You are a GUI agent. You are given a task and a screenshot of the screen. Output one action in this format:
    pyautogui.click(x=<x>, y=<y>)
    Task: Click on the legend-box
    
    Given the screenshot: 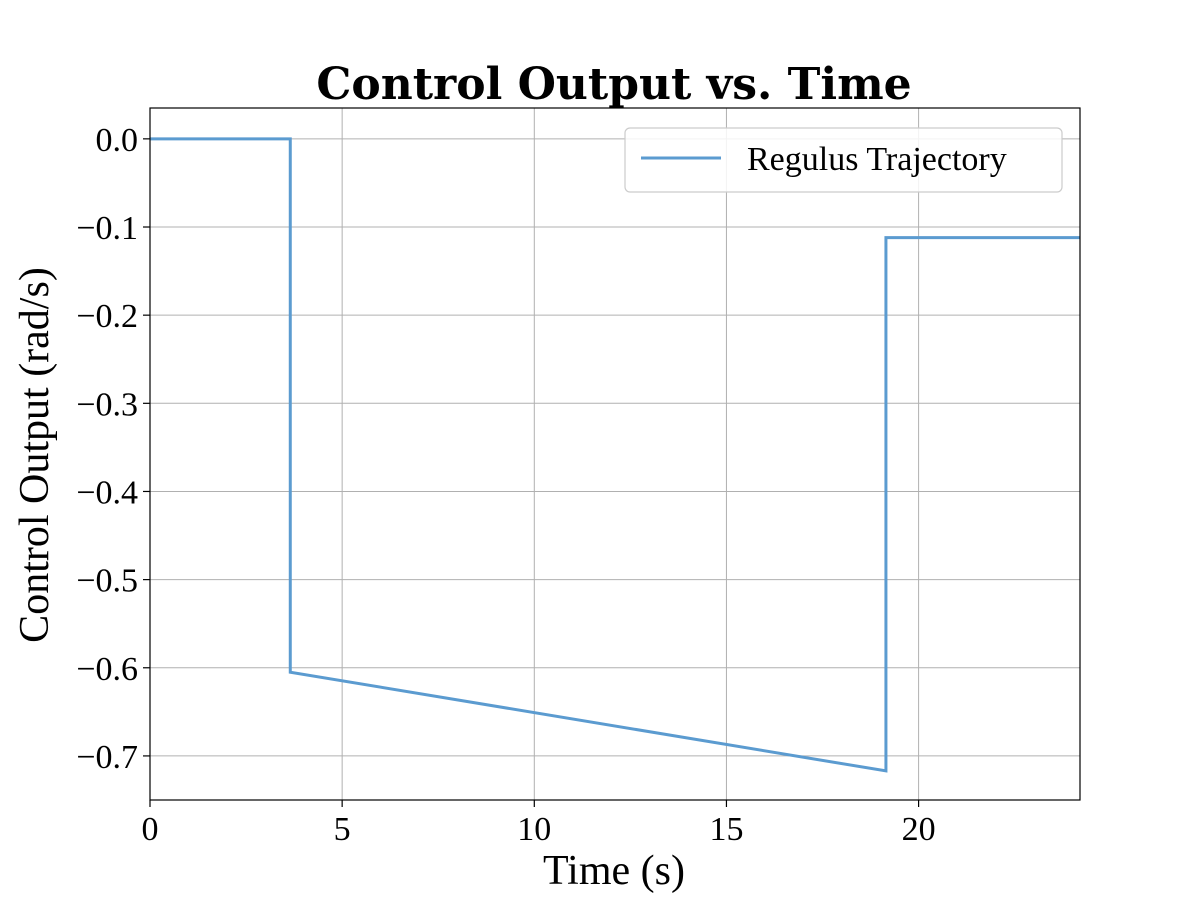 What is the action you would take?
    pyautogui.click(x=843, y=160)
    